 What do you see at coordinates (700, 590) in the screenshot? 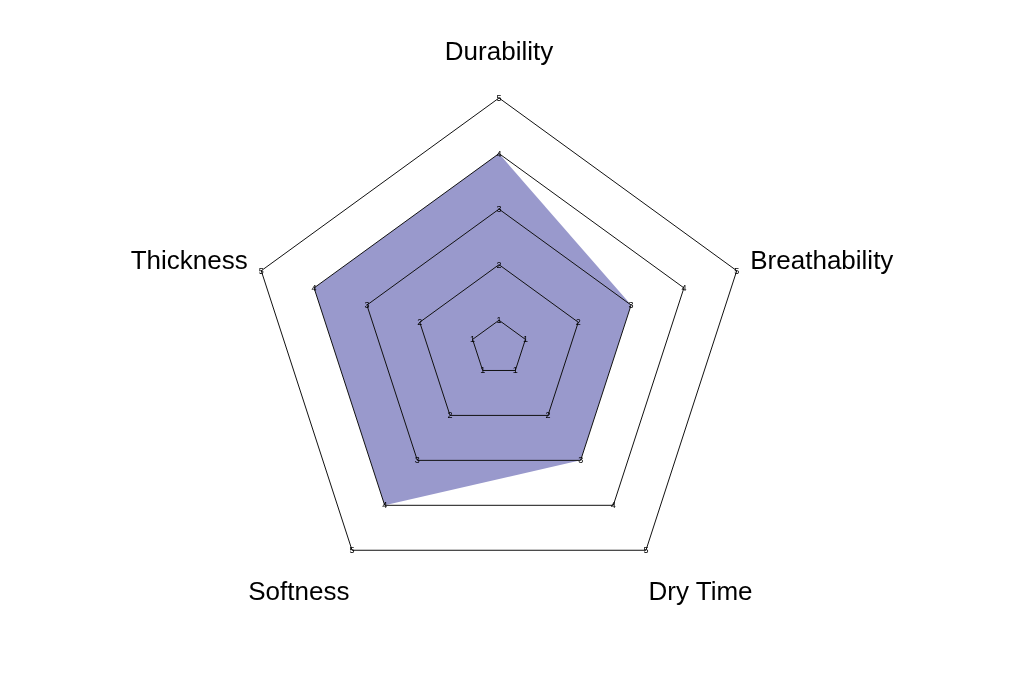
I see `spoke-label: Dry Time` at bounding box center [700, 590].